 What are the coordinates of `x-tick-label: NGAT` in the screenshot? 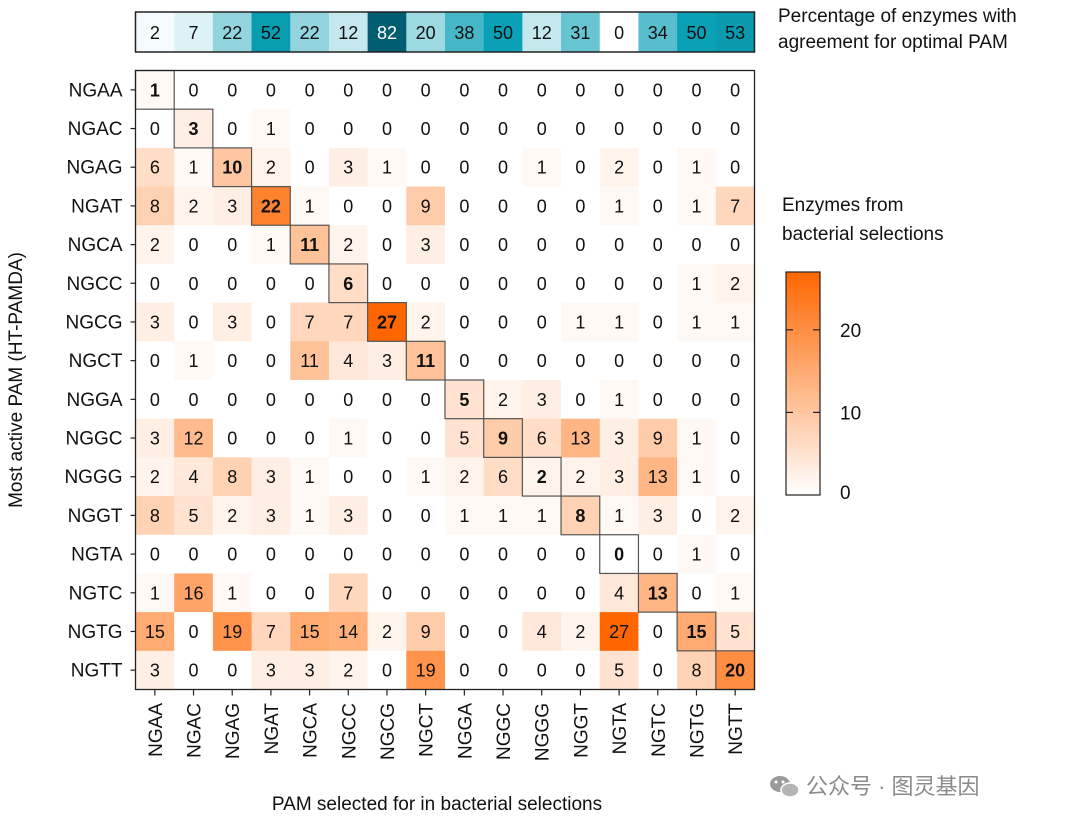 It's located at (272, 729).